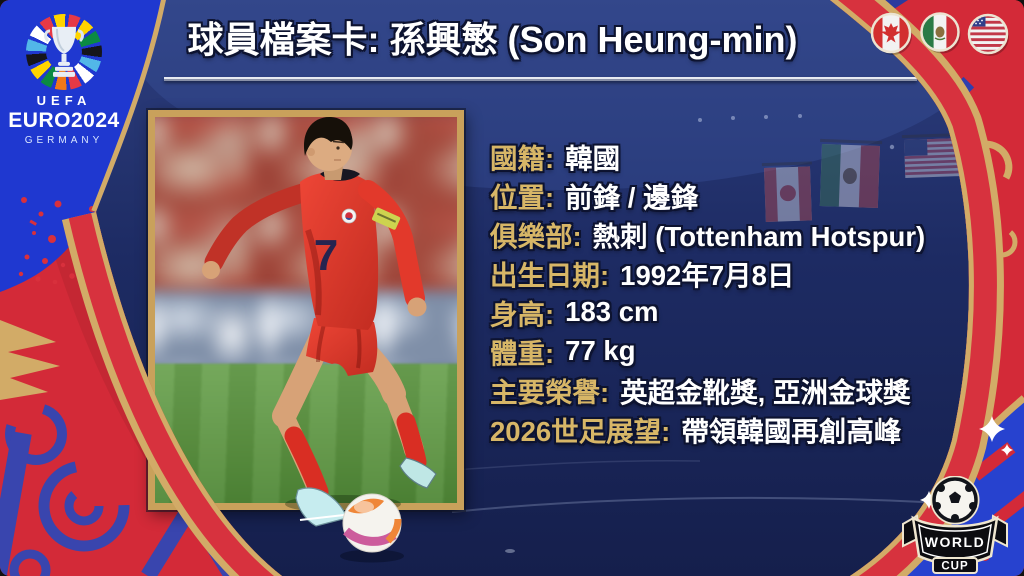 Image resolution: width=1024 pixels, height=576 pixels. I want to click on field-label: 國籍:, so click(522, 158).